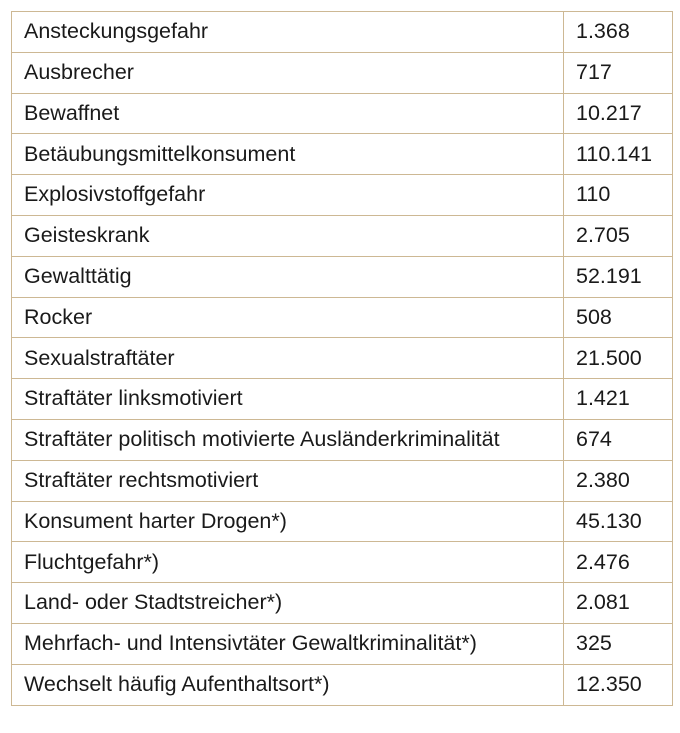 The width and height of the screenshot is (680, 733). What do you see at coordinates (287, 154) in the screenshot?
I see `row-label: Betäubungsmittelkonsument` at bounding box center [287, 154].